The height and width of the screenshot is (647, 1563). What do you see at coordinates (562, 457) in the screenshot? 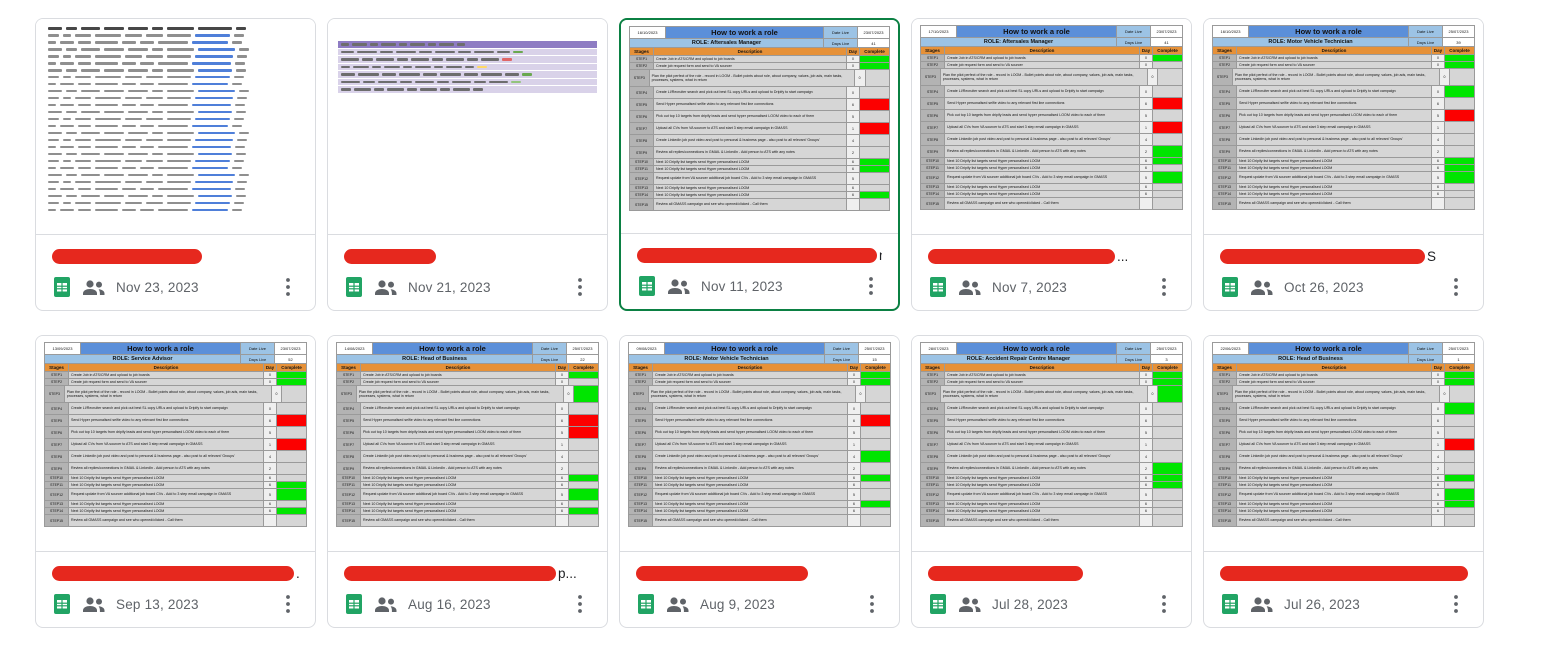
I see `step-day: 4` at bounding box center [562, 457].